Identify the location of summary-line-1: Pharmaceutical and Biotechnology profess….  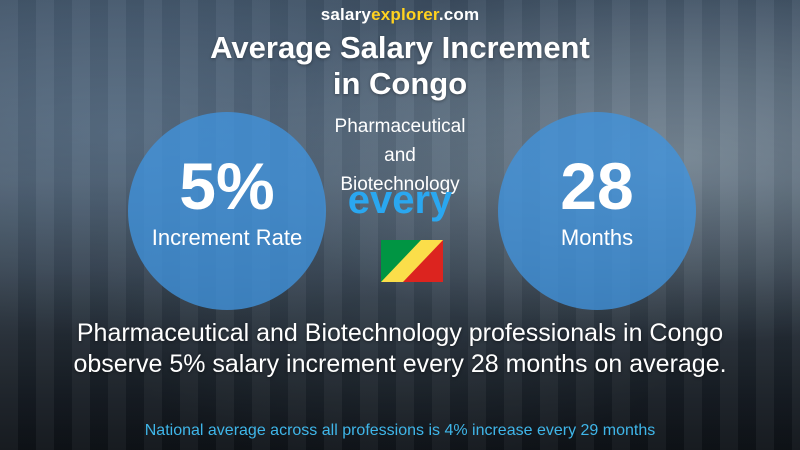
(400, 333).